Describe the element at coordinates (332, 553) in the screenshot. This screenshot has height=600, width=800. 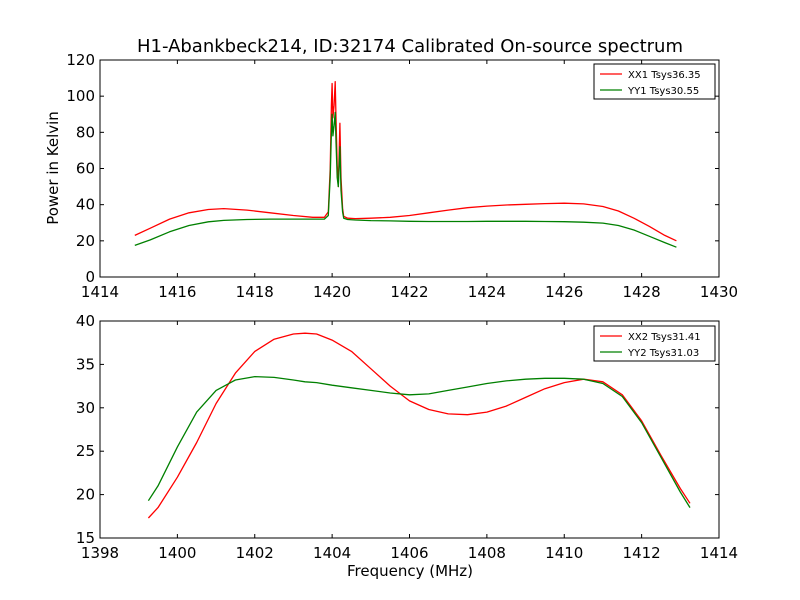
I see `x-tick-label: 1404` at that location.